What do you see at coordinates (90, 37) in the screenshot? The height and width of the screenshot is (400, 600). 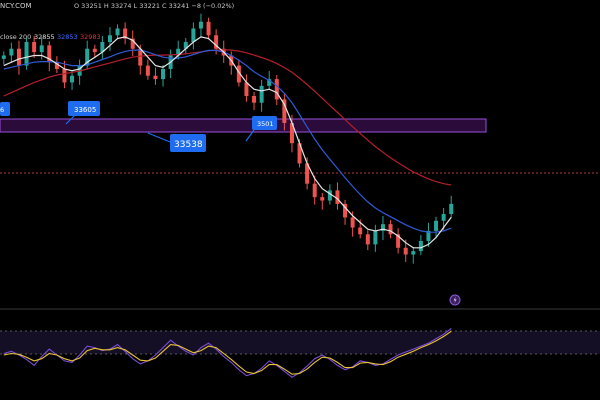 I see `ma-slow-value: 32983` at bounding box center [90, 37].